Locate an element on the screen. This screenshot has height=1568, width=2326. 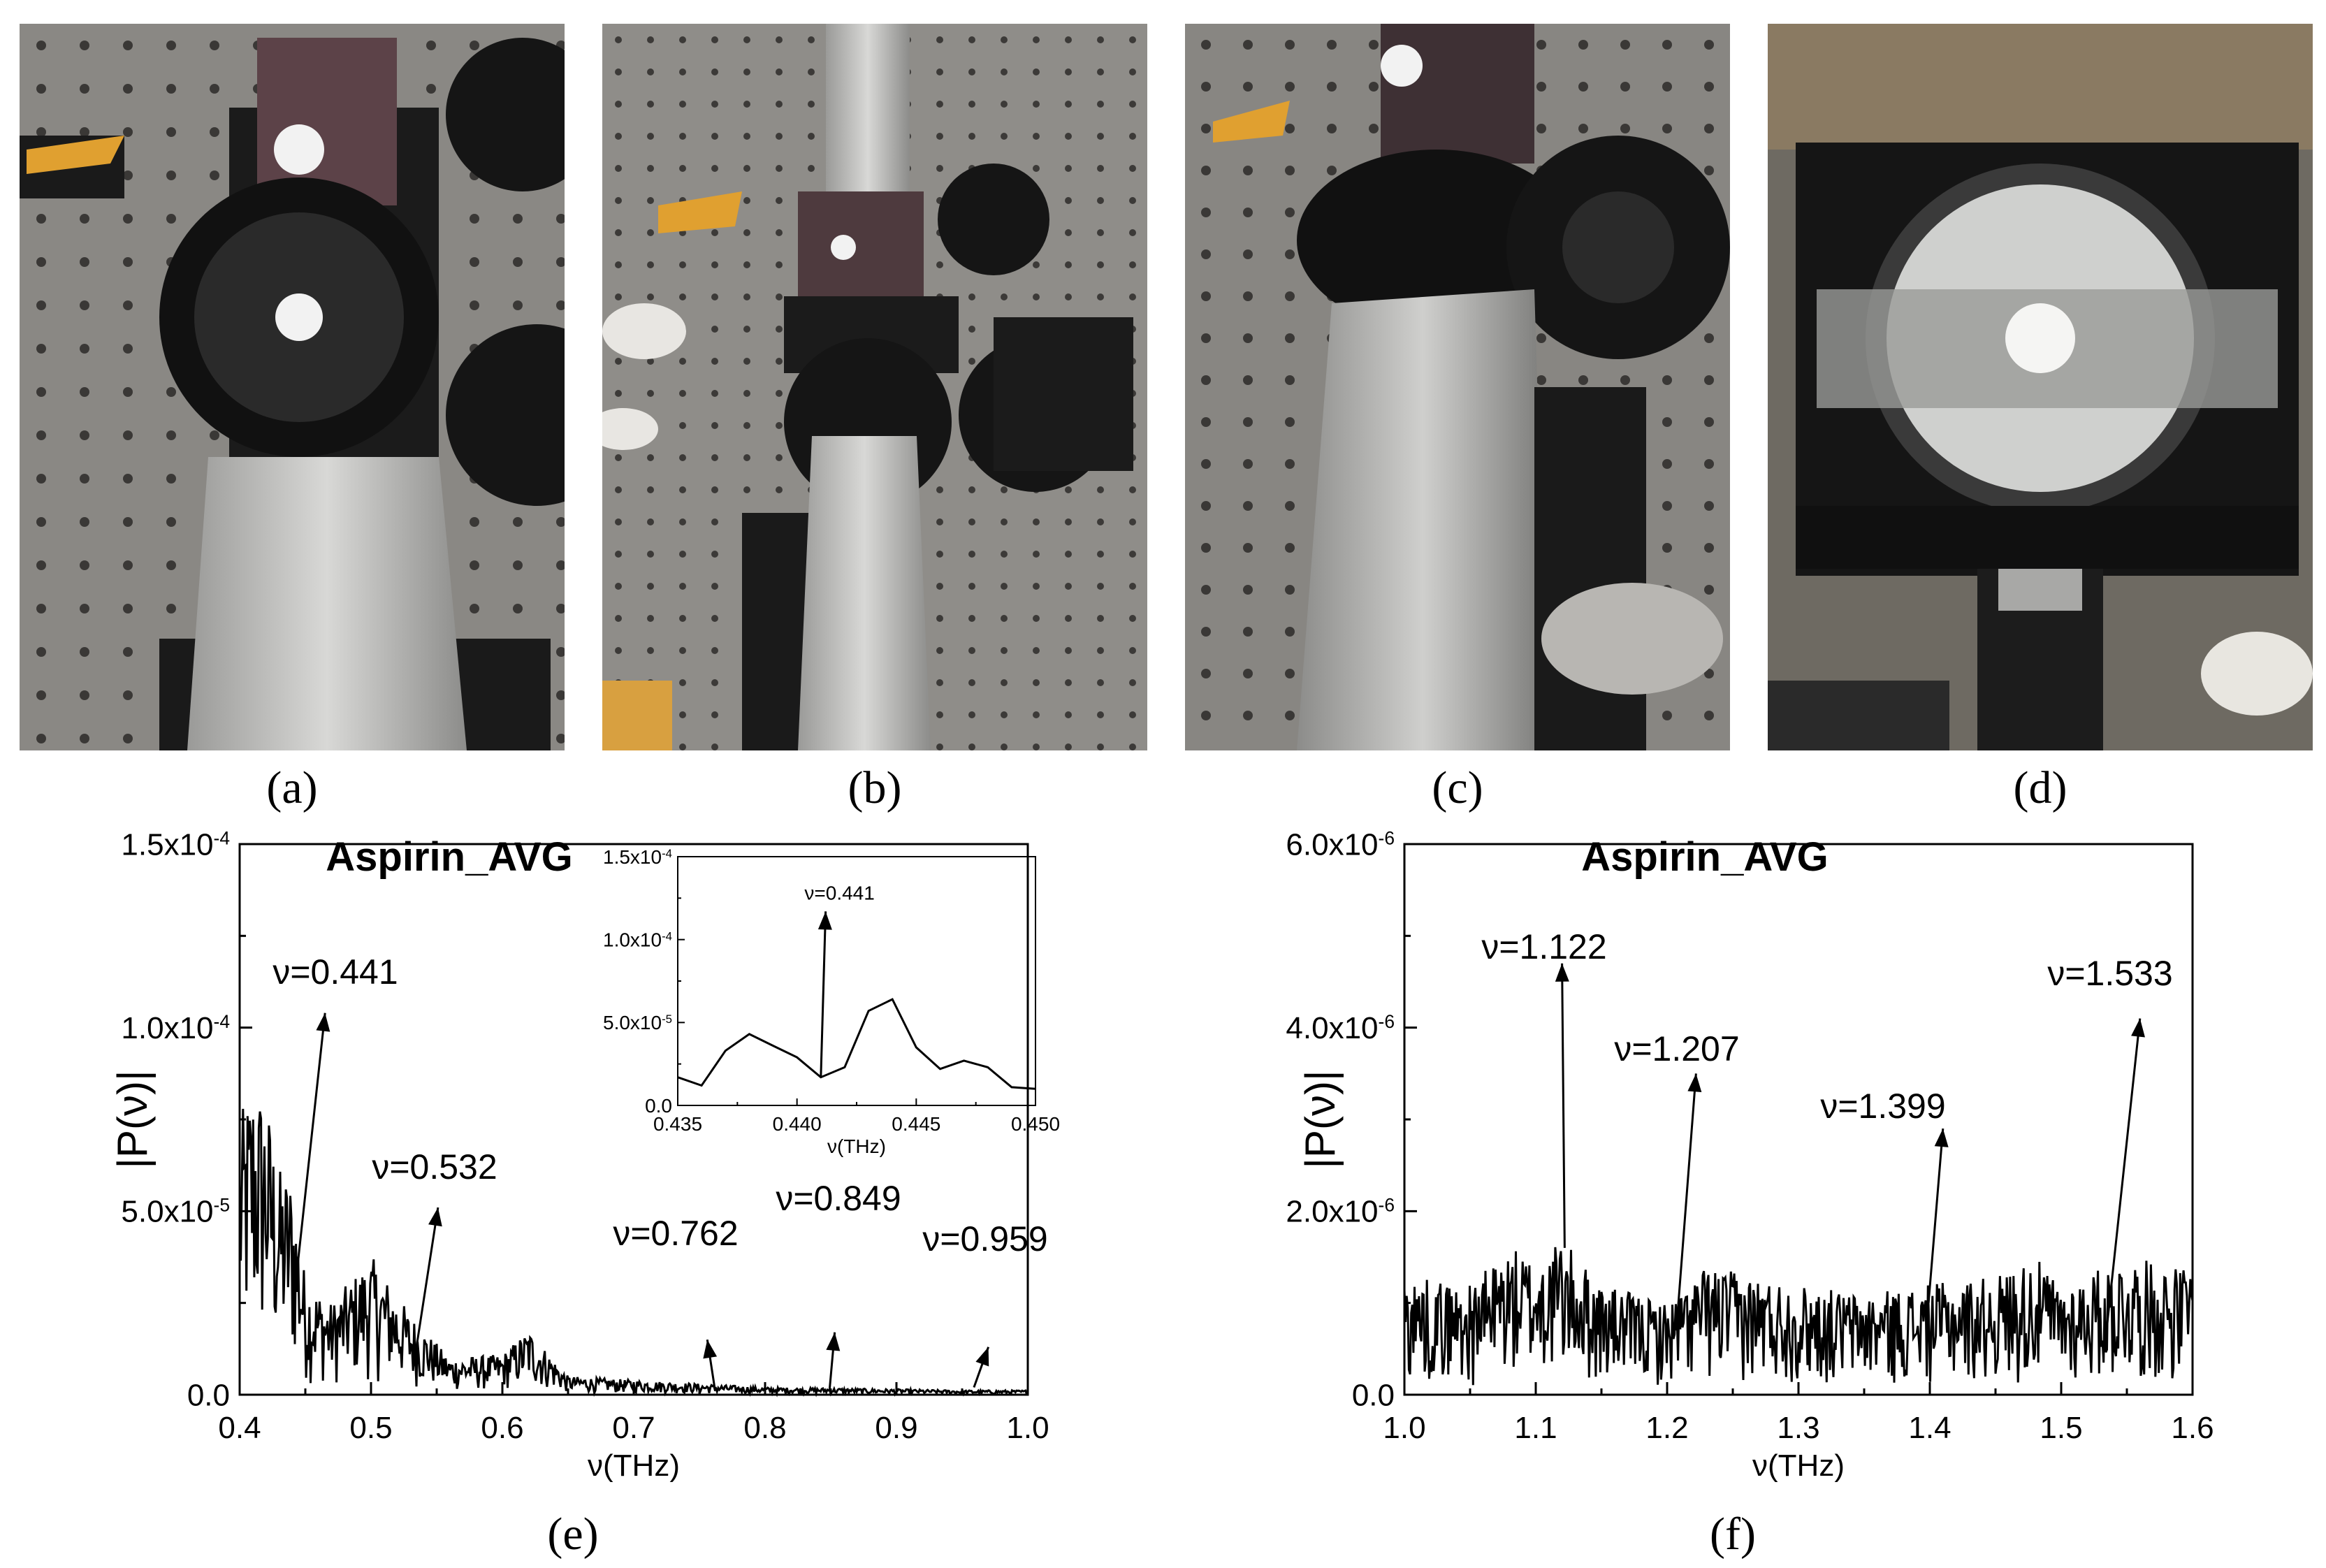
annotation-label: ν=0.959 is located at coordinates (984, 1238).